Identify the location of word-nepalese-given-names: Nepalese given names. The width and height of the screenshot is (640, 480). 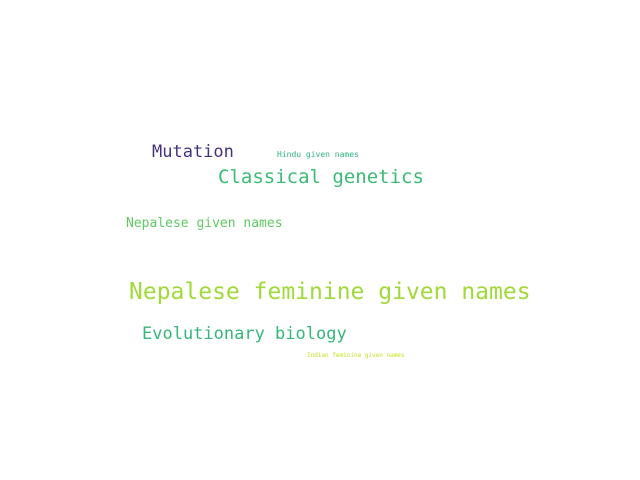
(204, 223).